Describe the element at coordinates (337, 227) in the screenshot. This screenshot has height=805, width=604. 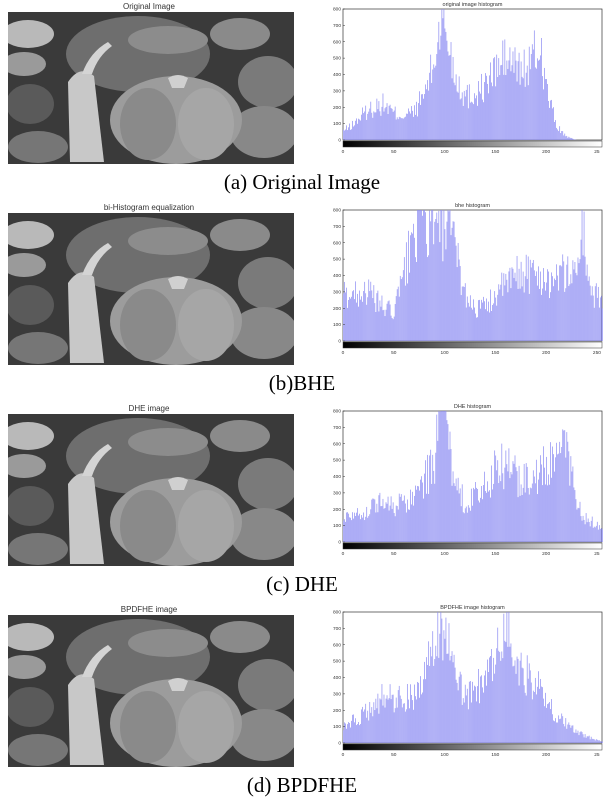
I see `y-tick-label: 700` at that location.